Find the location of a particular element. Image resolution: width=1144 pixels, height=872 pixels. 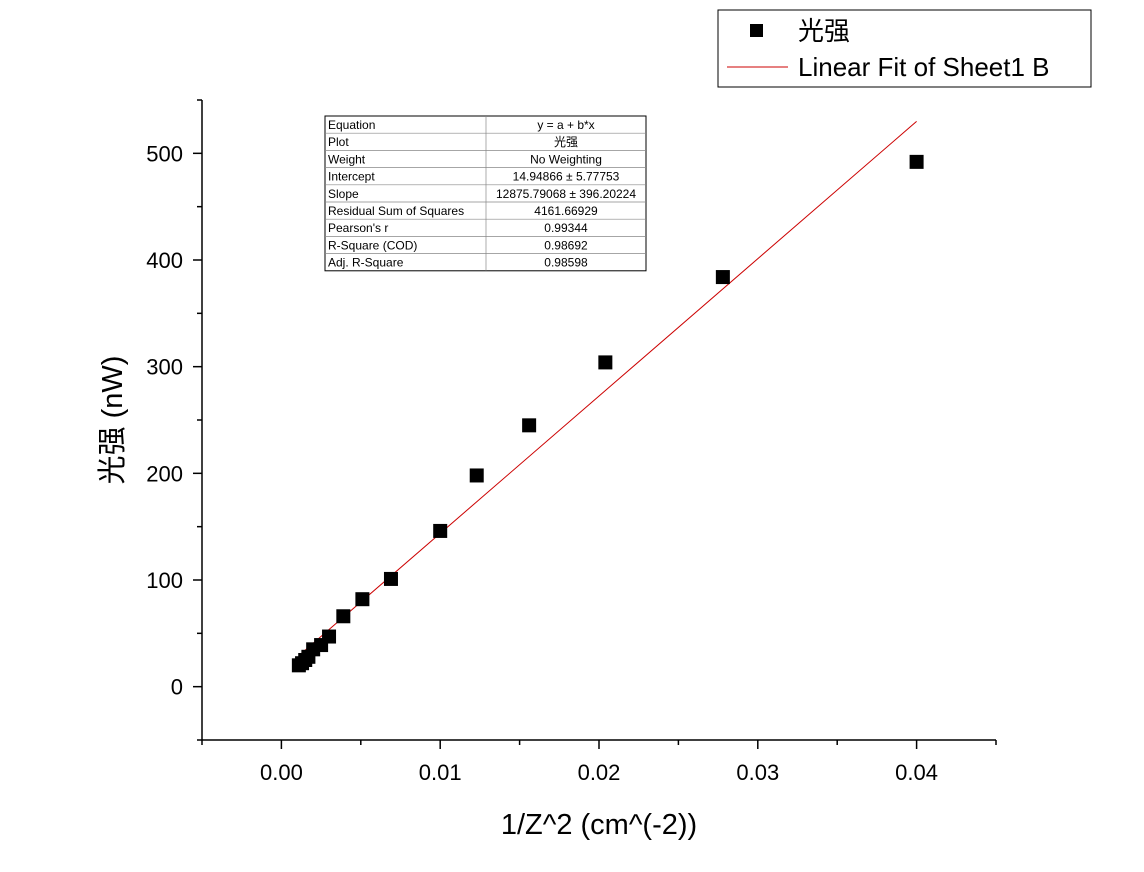

y-tick-label: 500 is located at coordinates (164, 153).